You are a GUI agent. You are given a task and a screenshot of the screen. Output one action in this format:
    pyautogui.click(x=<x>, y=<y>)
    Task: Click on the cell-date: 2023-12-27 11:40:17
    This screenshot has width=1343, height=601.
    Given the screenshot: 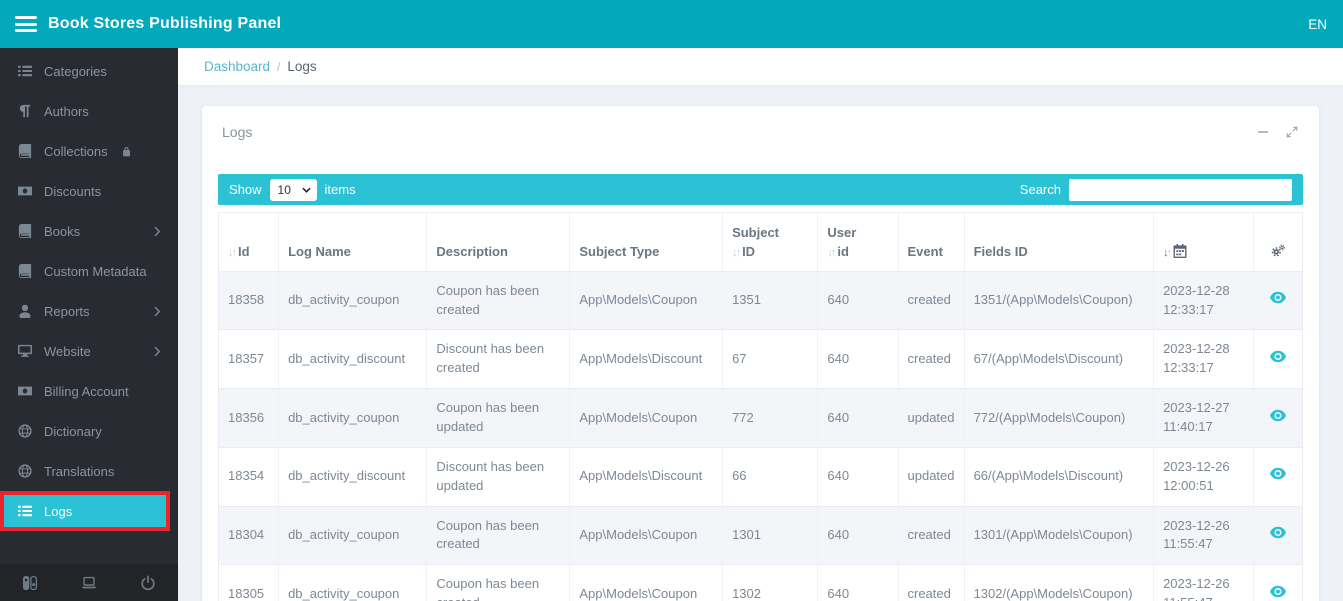 What is the action you would take?
    pyautogui.click(x=1203, y=418)
    